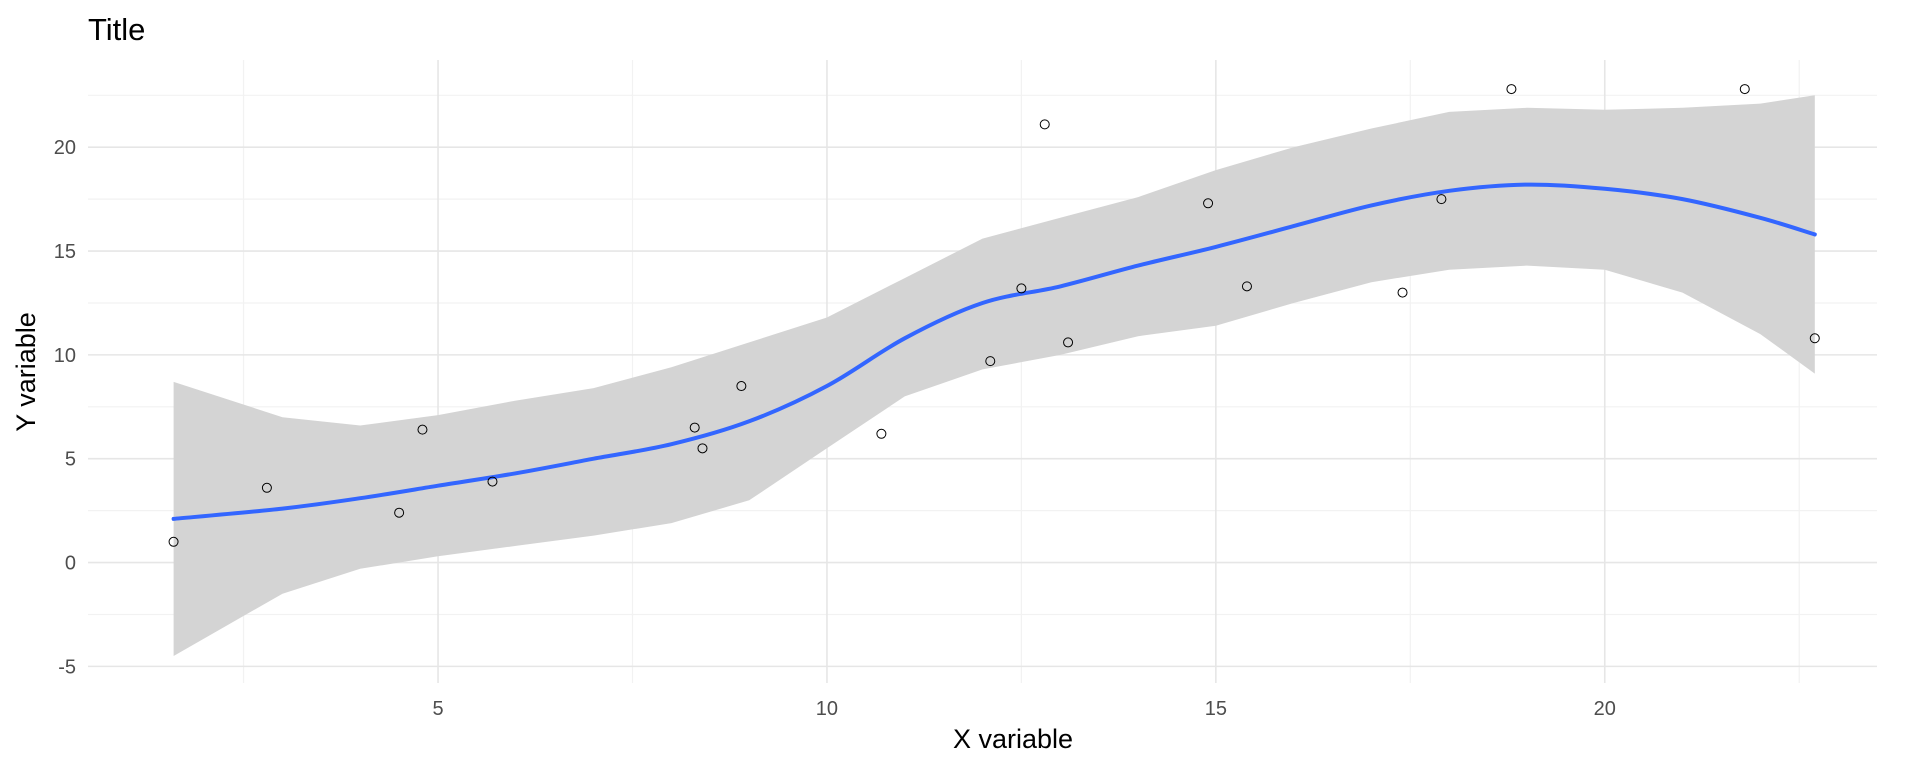 Image resolution: width=1920 pixels, height=768 pixels. Describe the element at coordinates (827, 709) in the screenshot. I see `x-tick-label: 10` at that location.